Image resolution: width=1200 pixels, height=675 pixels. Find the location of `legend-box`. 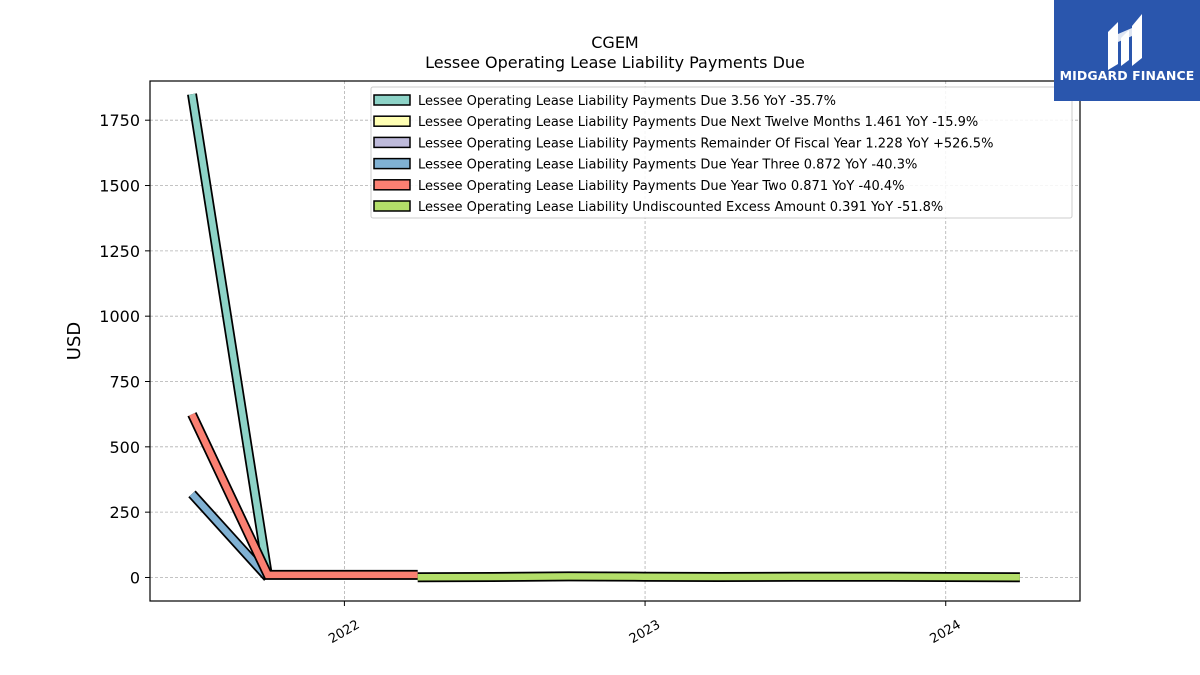

legend-box is located at coordinates (721, 152).